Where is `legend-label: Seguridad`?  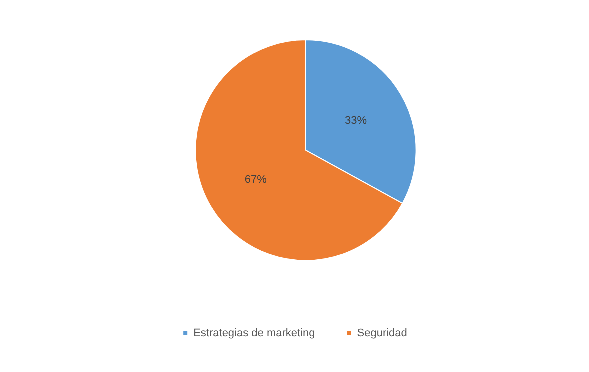 legend-label: Seguridad is located at coordinates (382, 334).